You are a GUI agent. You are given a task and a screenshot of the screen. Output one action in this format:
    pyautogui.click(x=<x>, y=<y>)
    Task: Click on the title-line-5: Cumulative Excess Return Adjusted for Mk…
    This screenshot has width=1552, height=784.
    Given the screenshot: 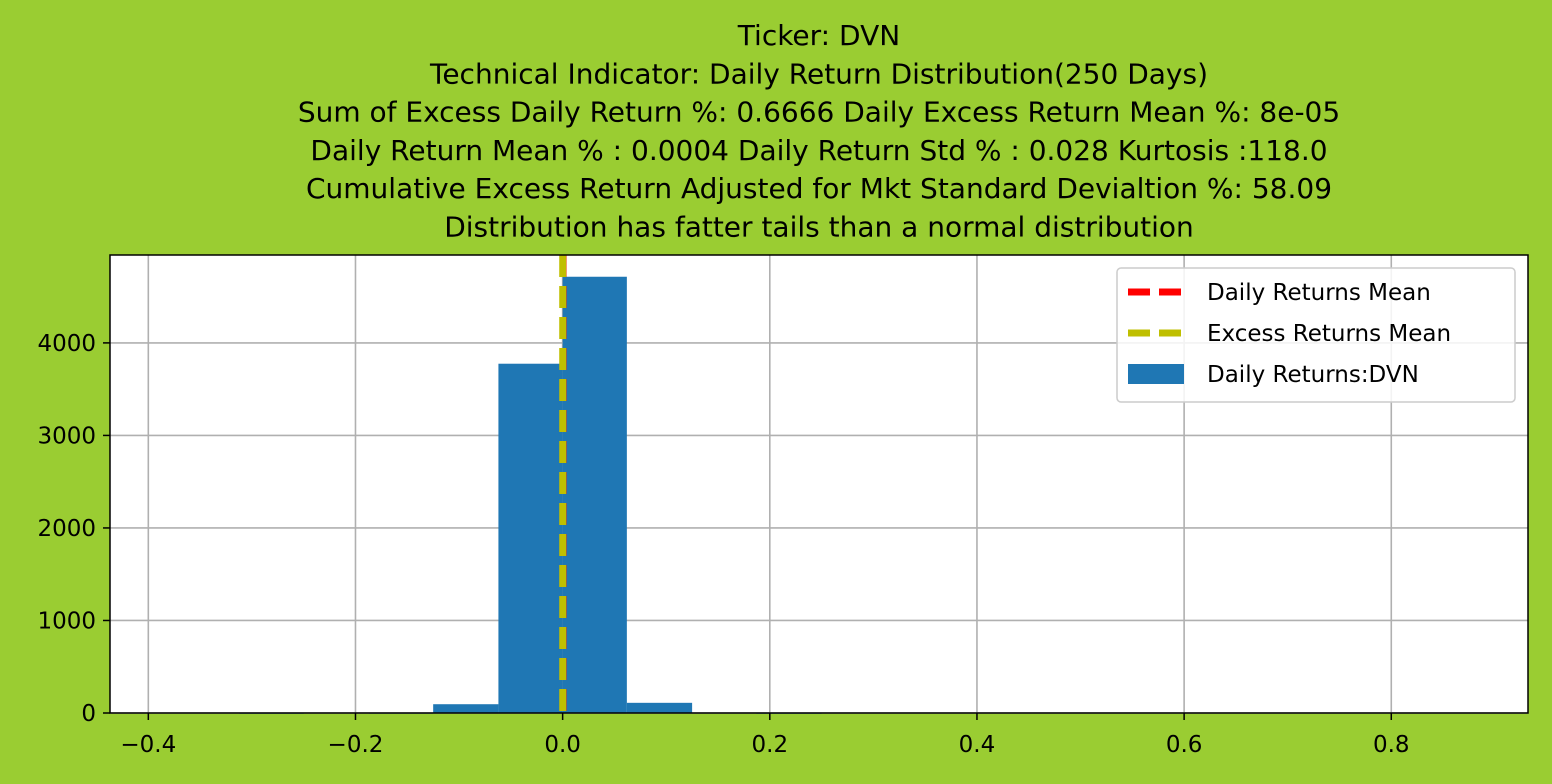 What is the action you would take?
    pyautogui.click(x=819, y=188)
    